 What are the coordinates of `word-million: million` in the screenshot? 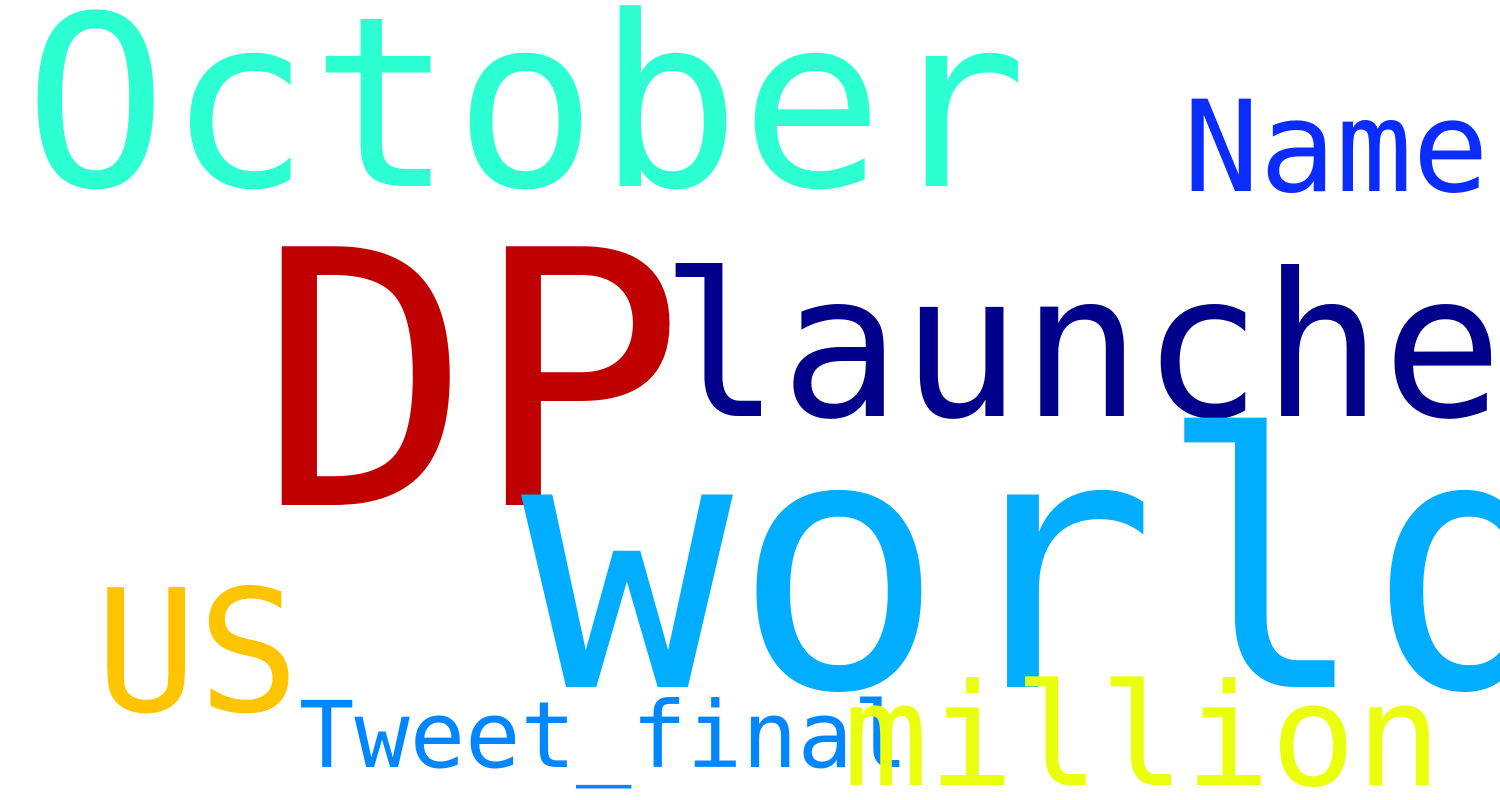 It's located at (1142, 727).